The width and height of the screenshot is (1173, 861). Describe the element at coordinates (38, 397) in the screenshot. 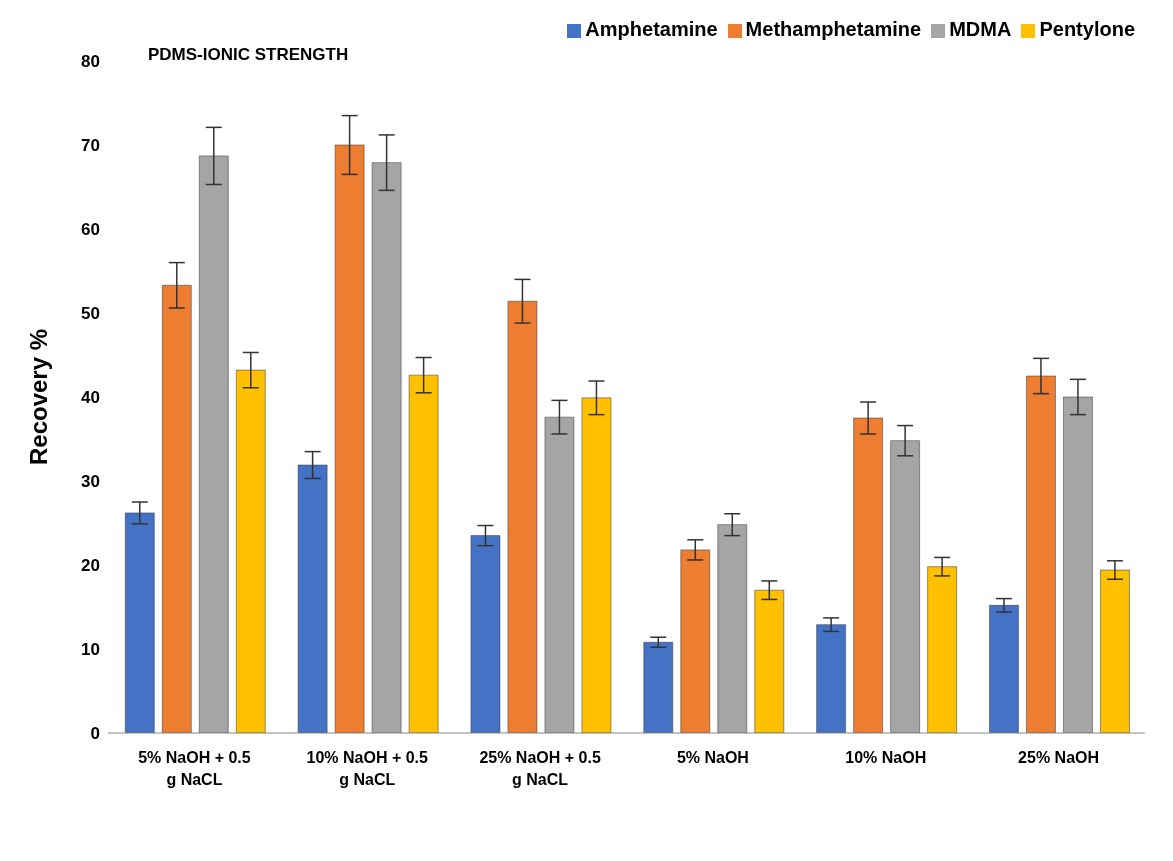

I see `y-axis-title: Recovery %` at that location.